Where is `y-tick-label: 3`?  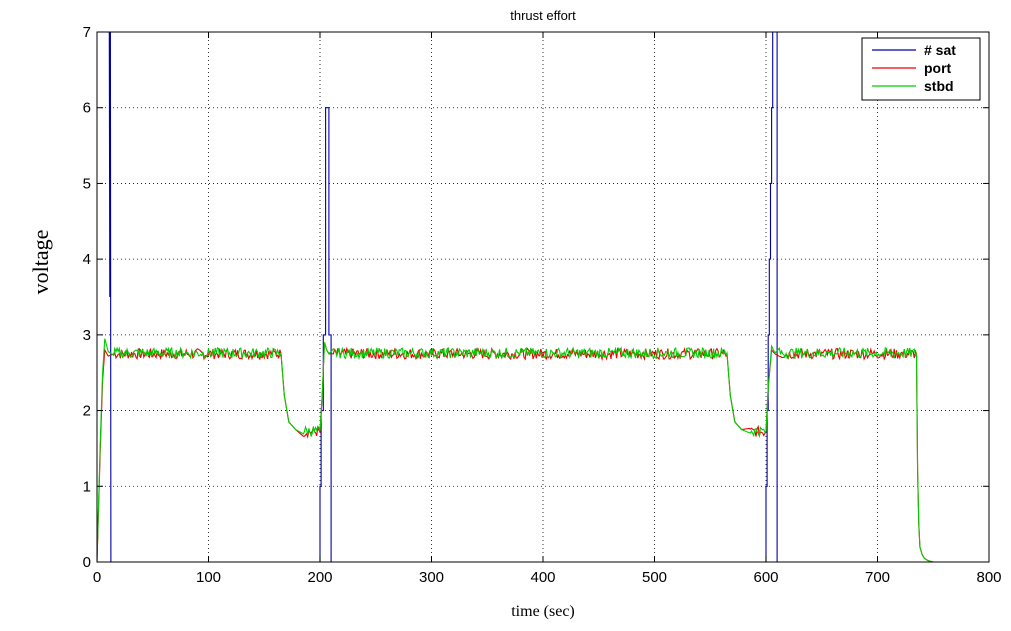
y-tick-label: 3 is located at coordinates (87, 335).